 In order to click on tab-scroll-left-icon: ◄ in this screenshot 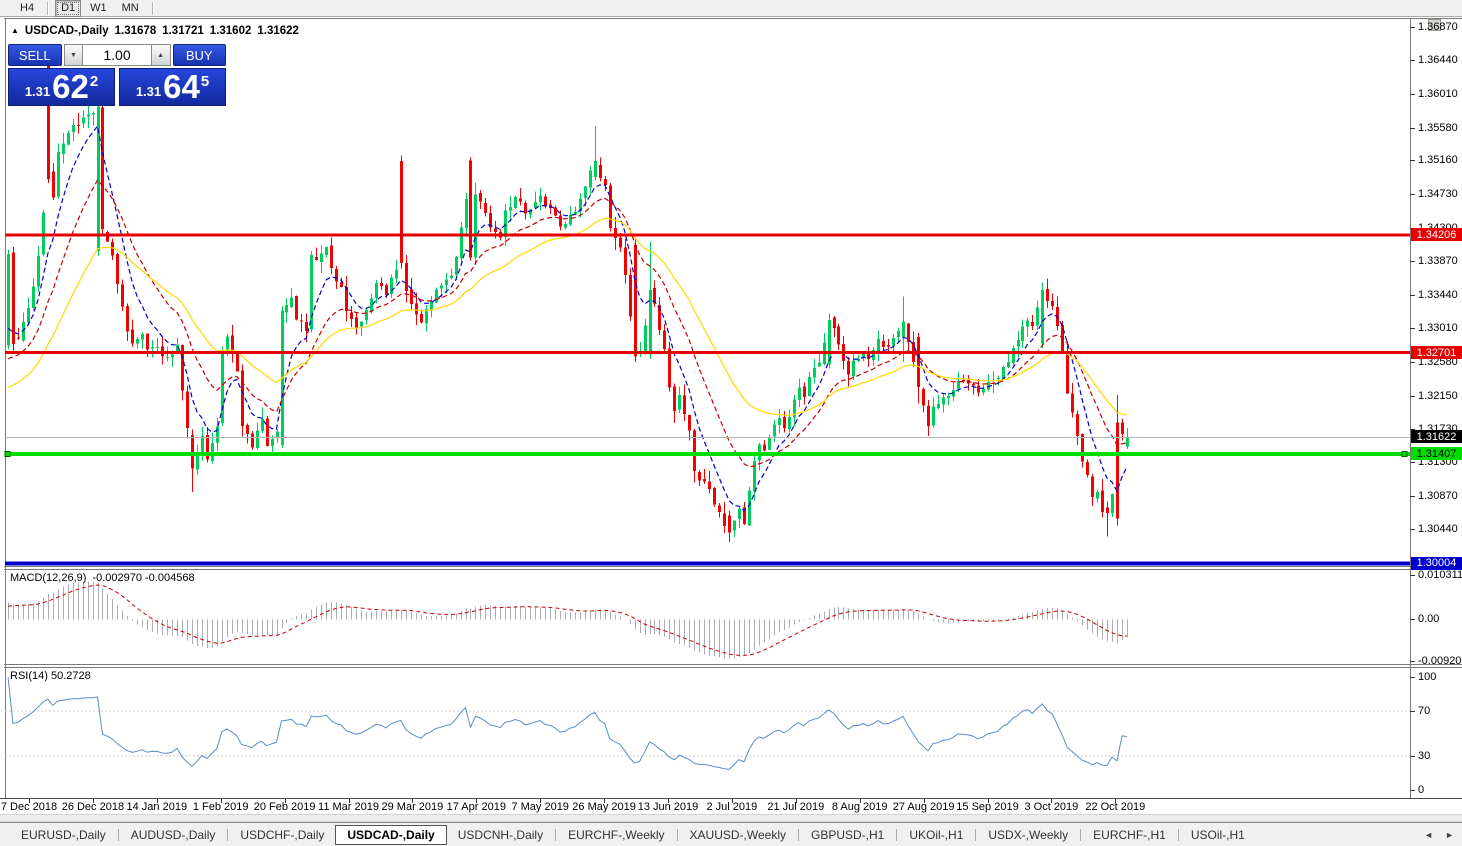, I will do `click(1429, 834)`.